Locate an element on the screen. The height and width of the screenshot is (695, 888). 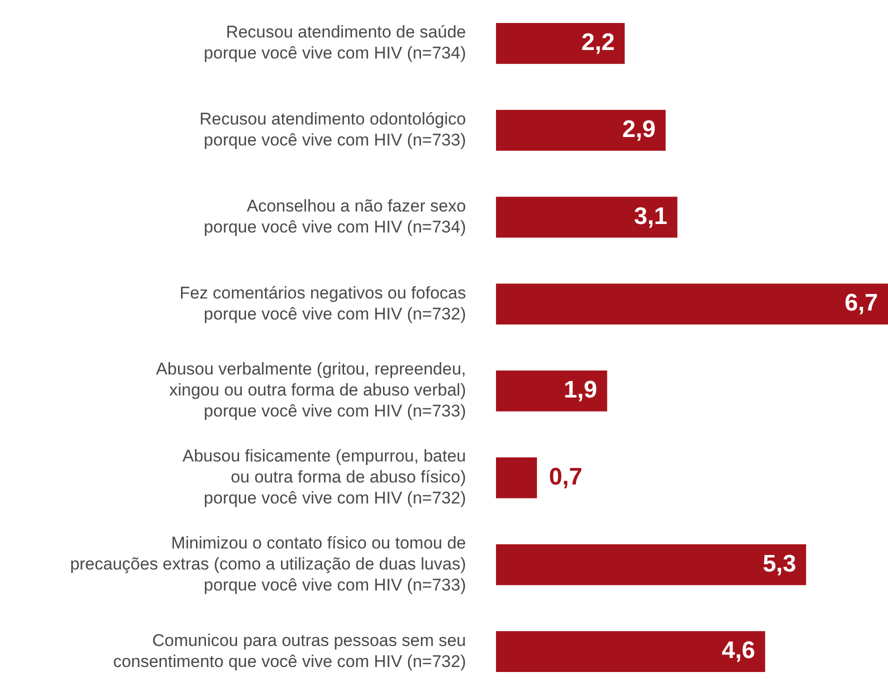
data-label: 2,9 is located at coordinates (639, 129).